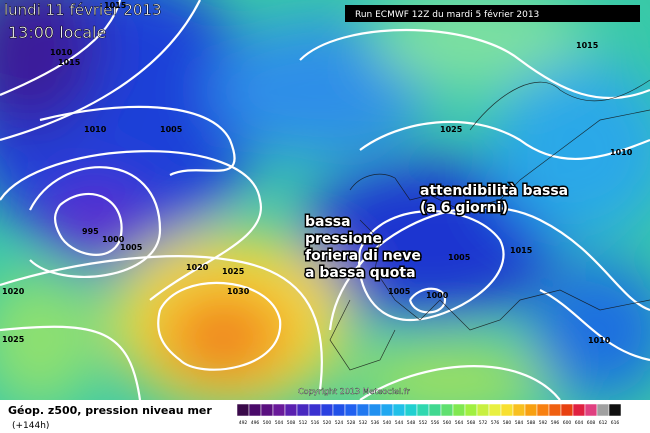 The width and height of the screenshot is (650, 433). Describe the element at coordinates (615, 423) in the screenshot. I see `scale-label: 616` at that location.